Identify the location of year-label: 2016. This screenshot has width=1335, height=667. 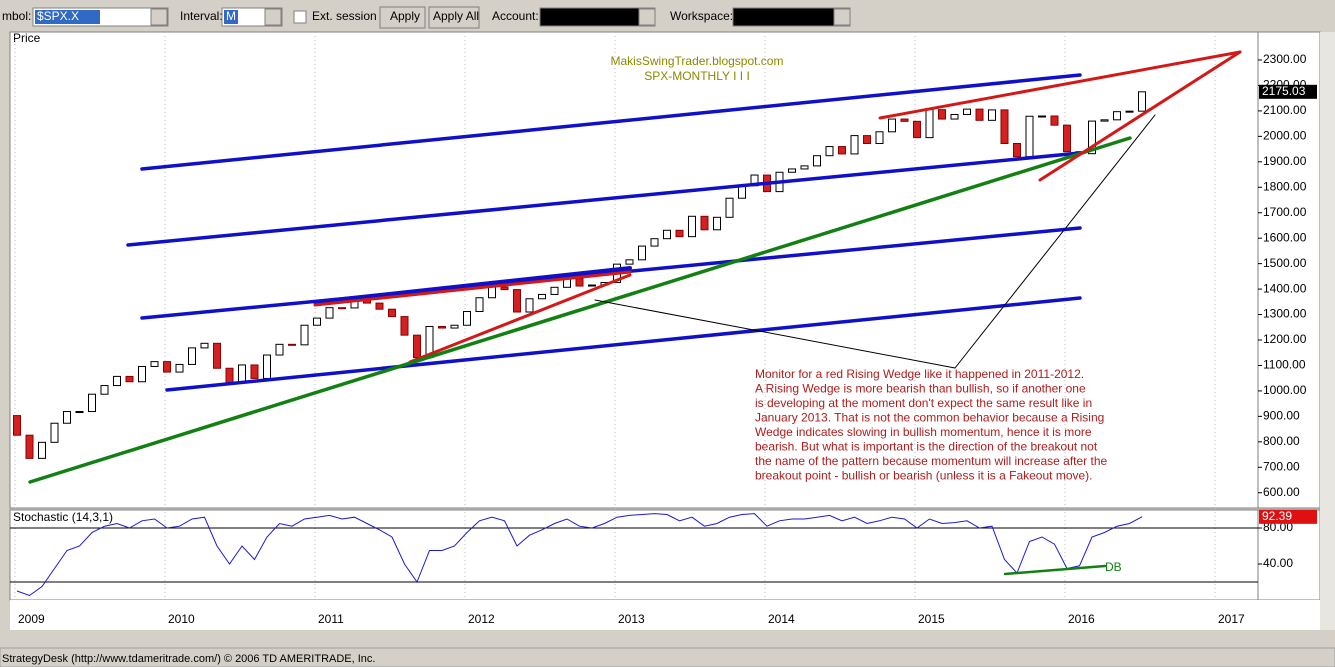
(1081, 619).